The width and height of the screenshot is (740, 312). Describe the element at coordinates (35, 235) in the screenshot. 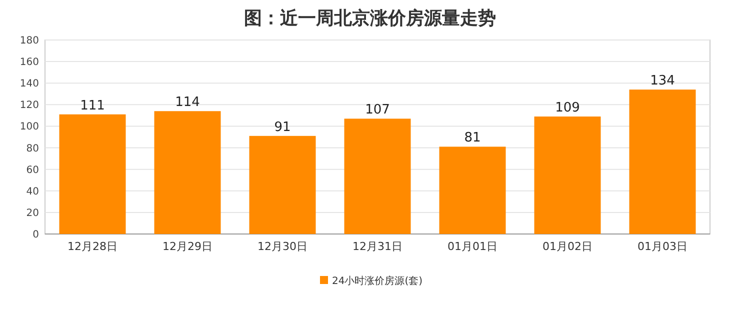

I see `y-tick-label: 0` at that location.